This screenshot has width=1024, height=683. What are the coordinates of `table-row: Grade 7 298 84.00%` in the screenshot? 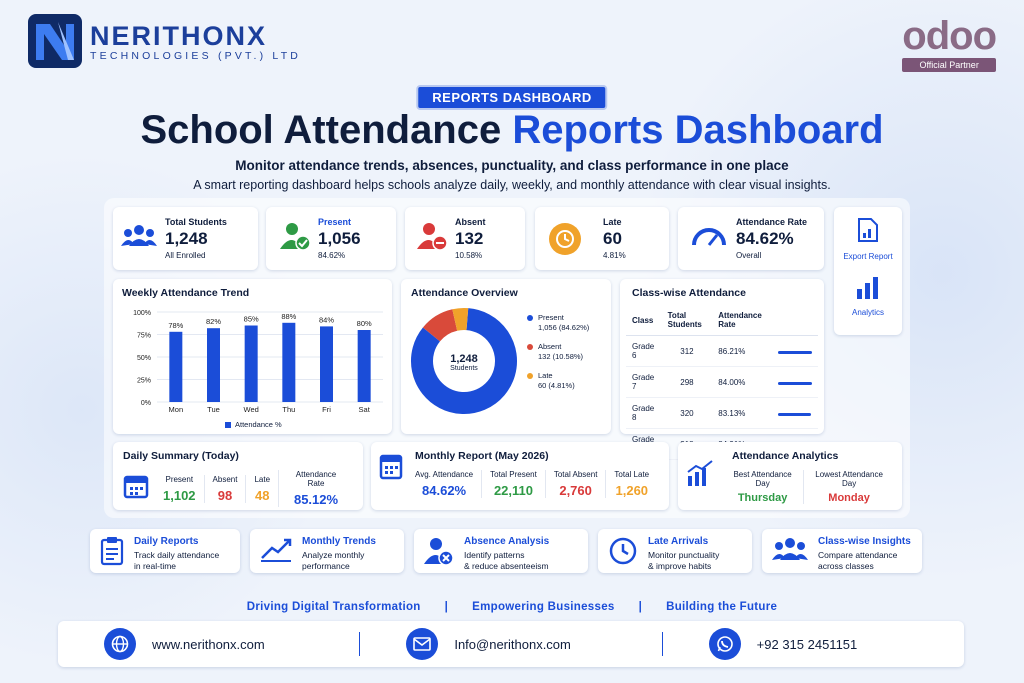 It's located at (722, 382).